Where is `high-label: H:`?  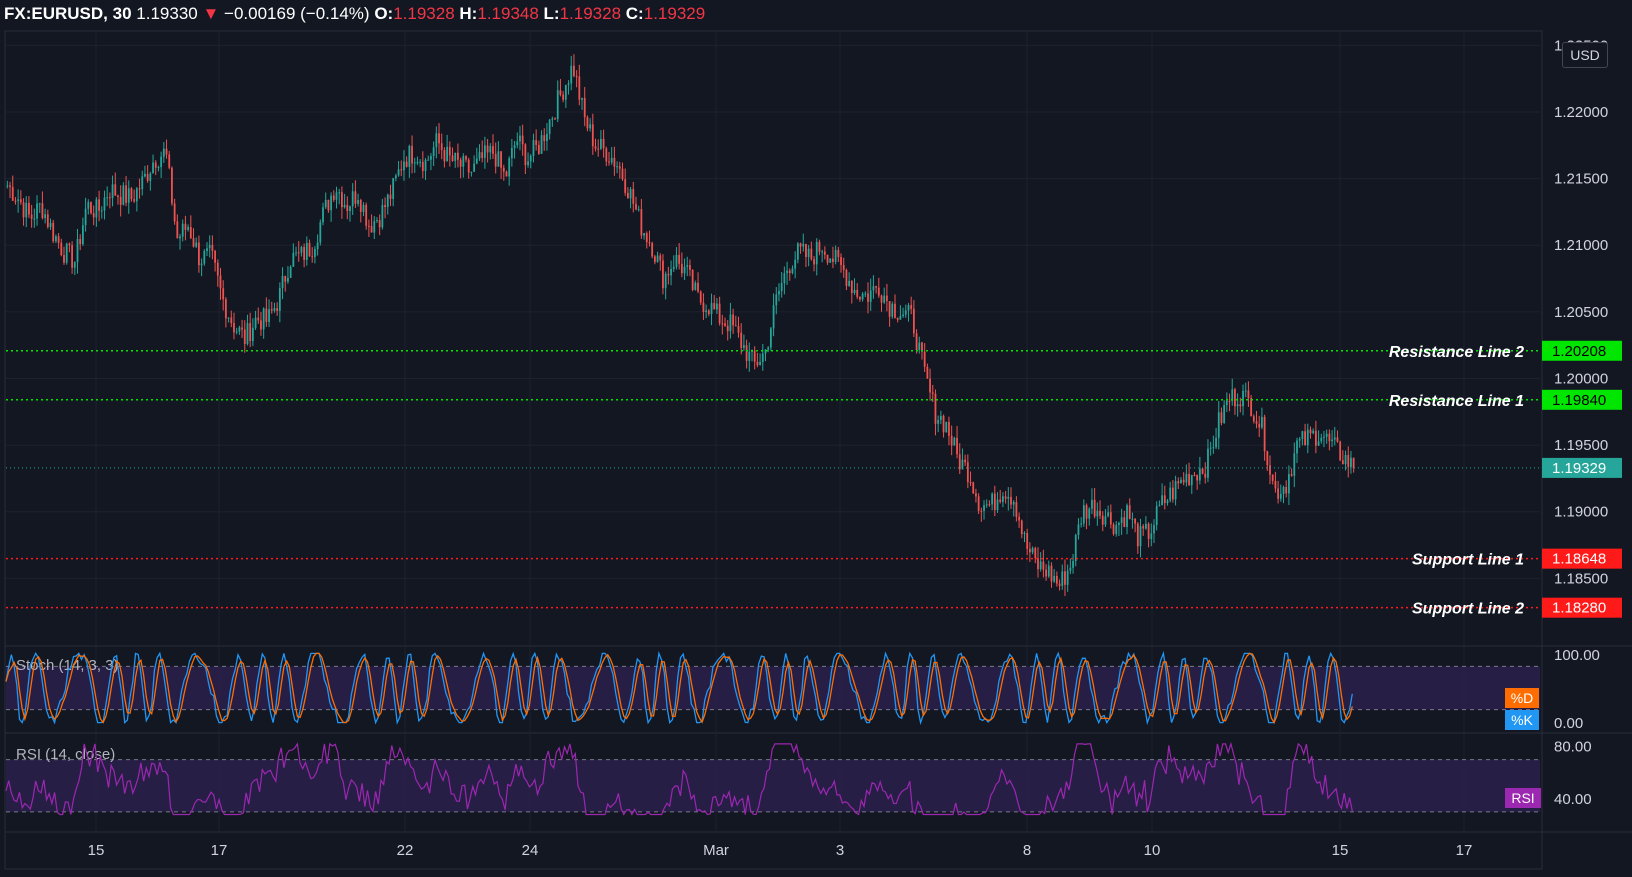
high-label: H: is located at coordinates (468, 13).